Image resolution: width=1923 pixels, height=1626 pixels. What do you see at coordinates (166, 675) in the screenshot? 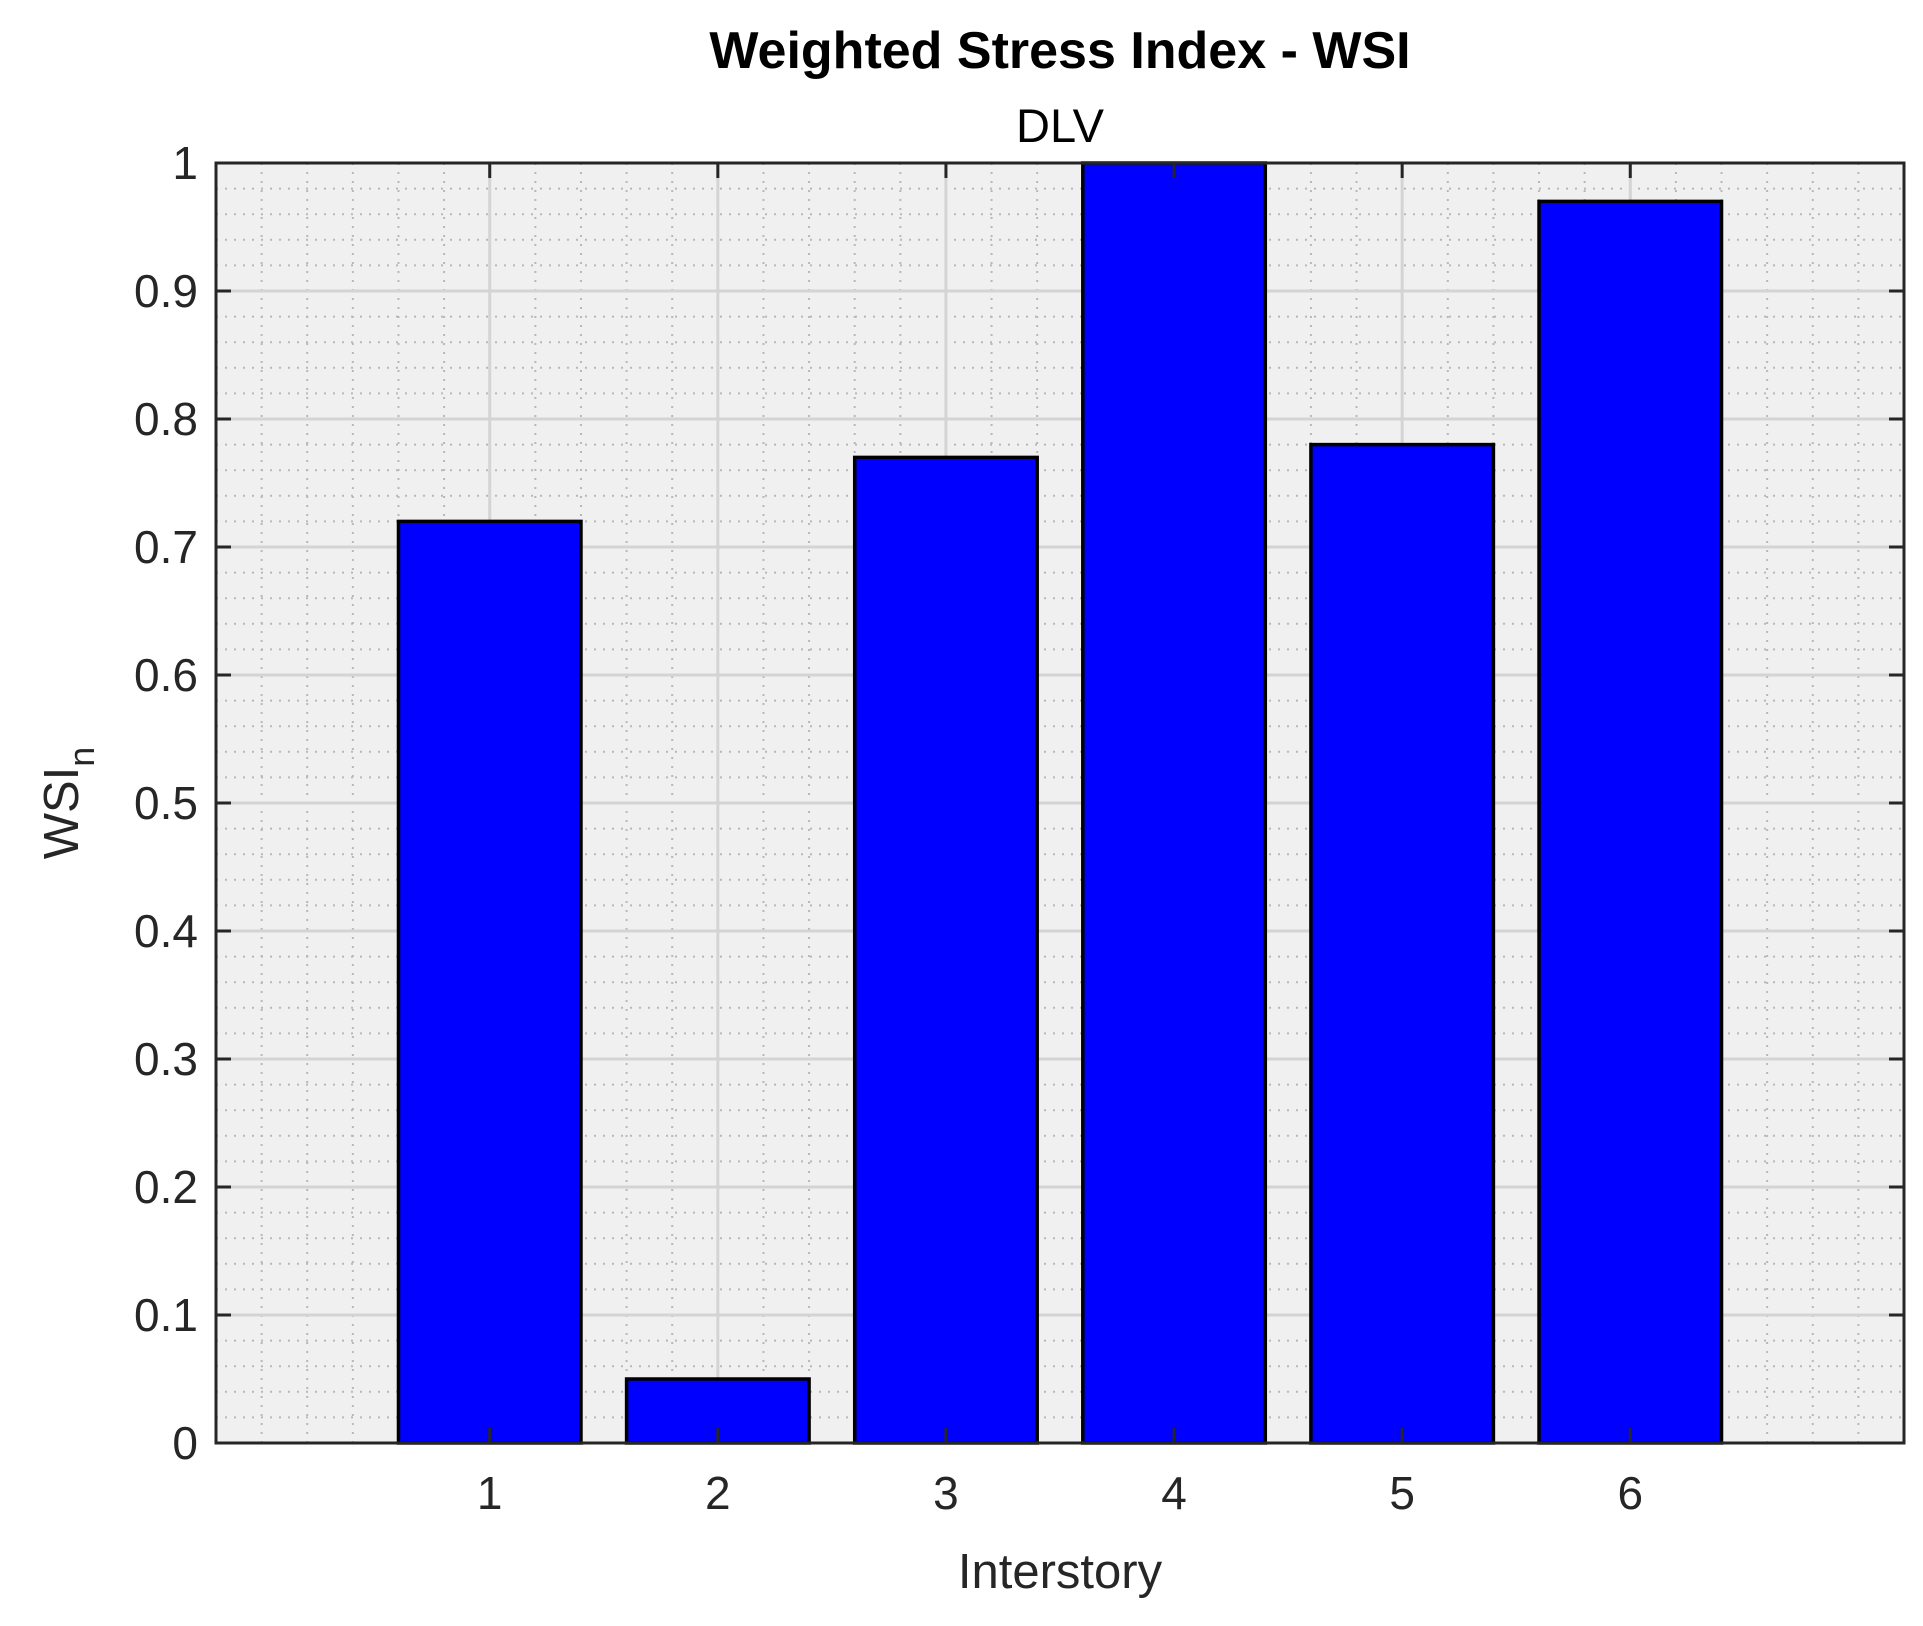
I see `y-tick-label: 0.6` at bounding box center [166, 675].